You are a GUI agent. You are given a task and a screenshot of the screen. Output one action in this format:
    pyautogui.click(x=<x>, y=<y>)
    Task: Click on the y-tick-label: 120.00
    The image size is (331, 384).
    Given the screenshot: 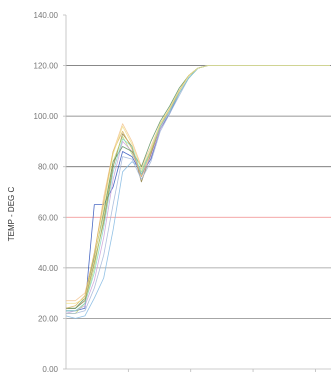 What is the action you would take?
    pyautogui.click(x=46, y=66)
    